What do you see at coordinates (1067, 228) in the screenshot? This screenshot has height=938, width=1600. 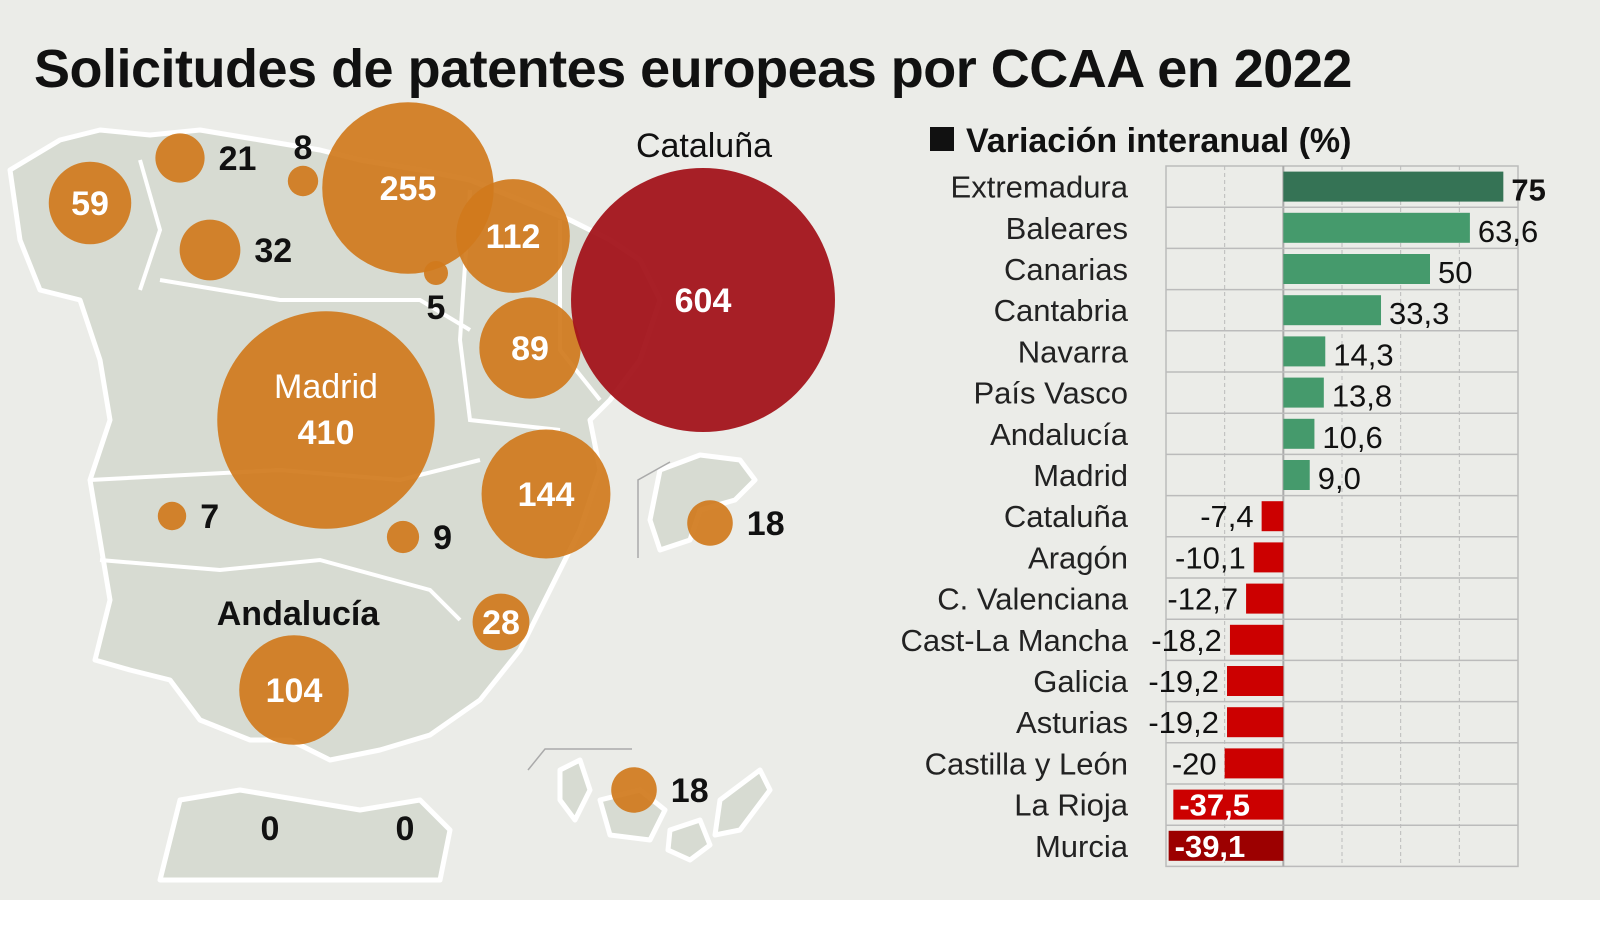 I see `category-label: Baleares` at bounding box center [1067, 228].